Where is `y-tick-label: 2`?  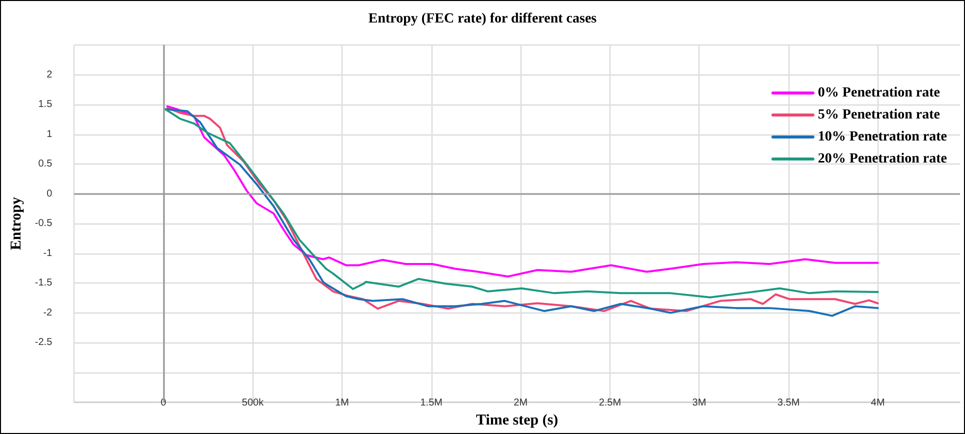
y-tick-label: 2 is located at coordinates (49, 74).